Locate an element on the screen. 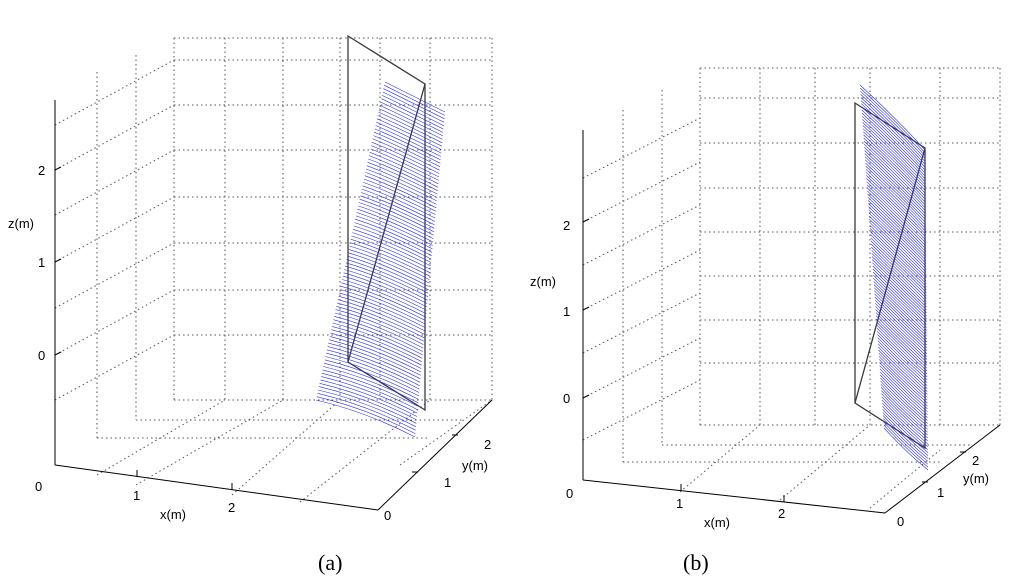  panel-a-caption: (a) is located at coordinates (330, 562).